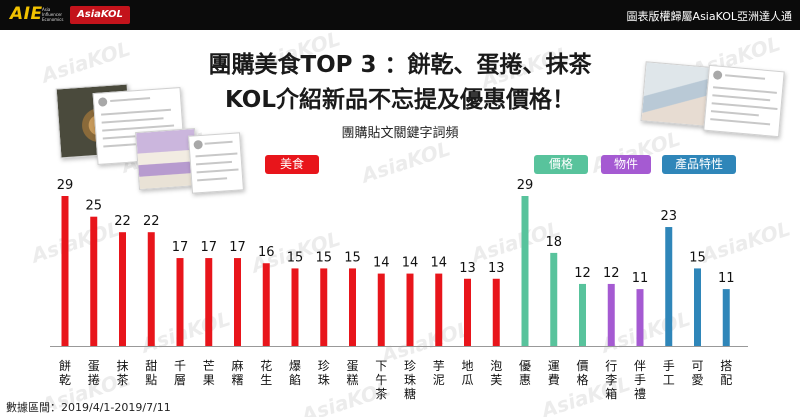 The height and width of the screenshot is (417, 800). I want to click on category-label: 價格, so click(582, 373).